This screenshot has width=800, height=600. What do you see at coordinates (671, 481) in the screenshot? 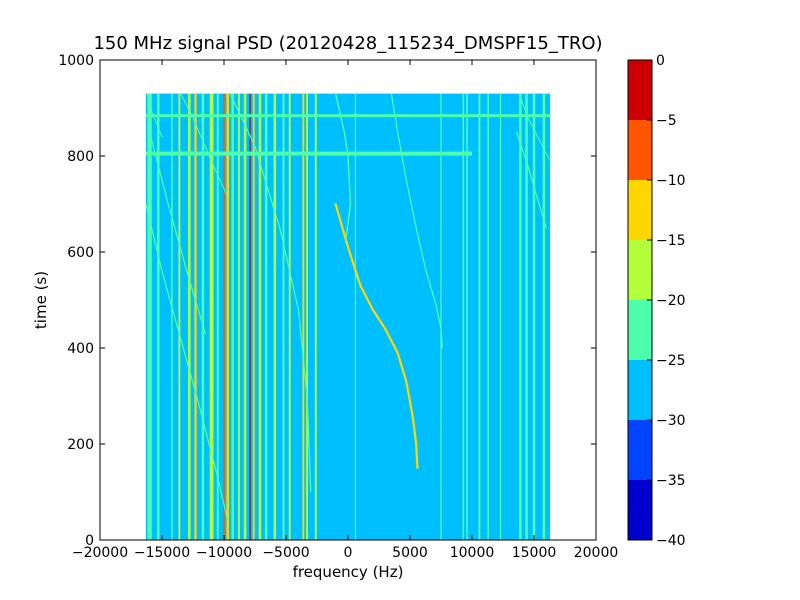
I see `colorbar-tick-label: −35` at bounding box center [671, 481].